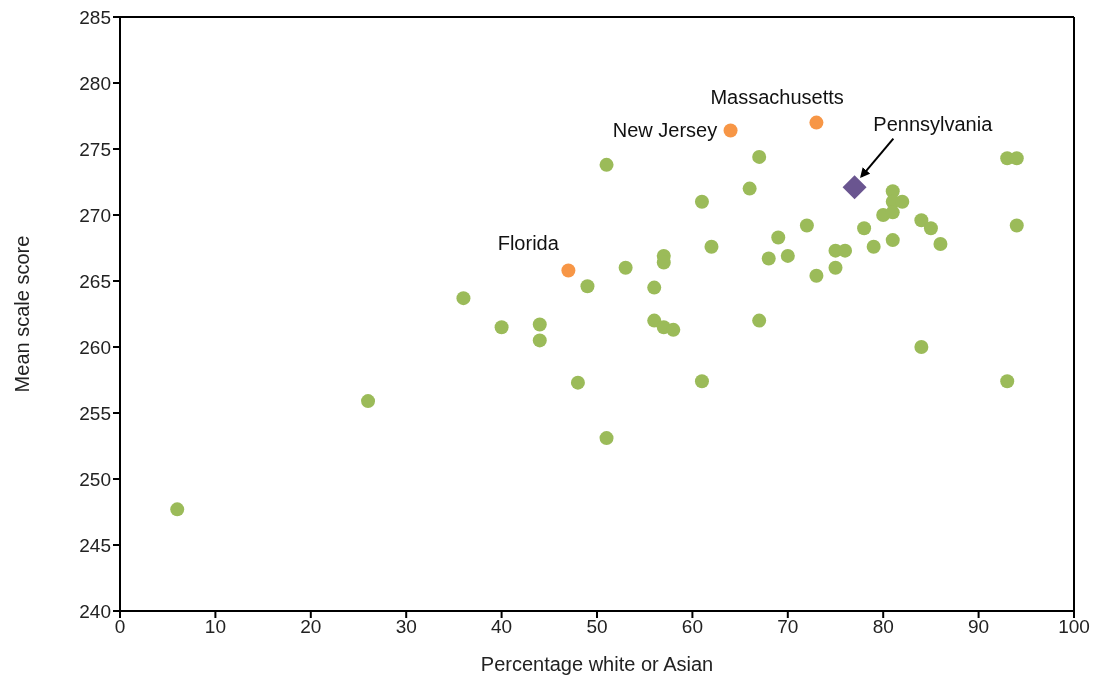  Describe the element at coordinates (95, 479) in the screenshot. I see `y-tick-label: 250` at that location.